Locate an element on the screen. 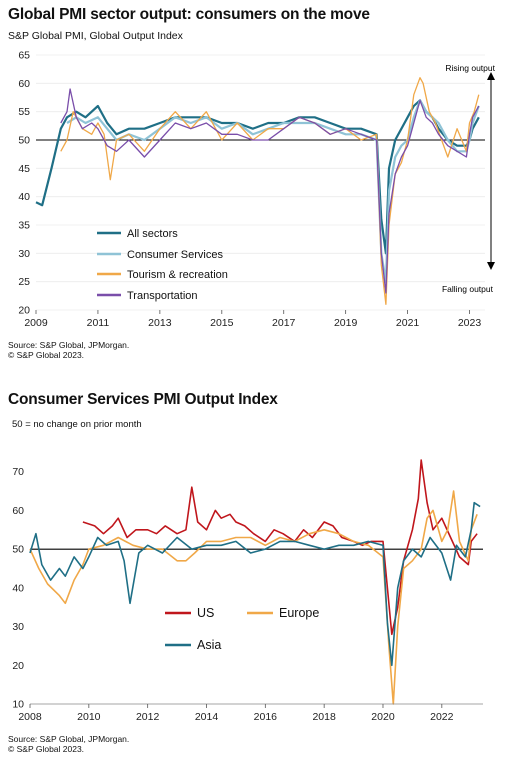 Image resolution: width=505 pixels, height=762 pixels. x-tick-label: 2017 is located at coordinates (284, 323).